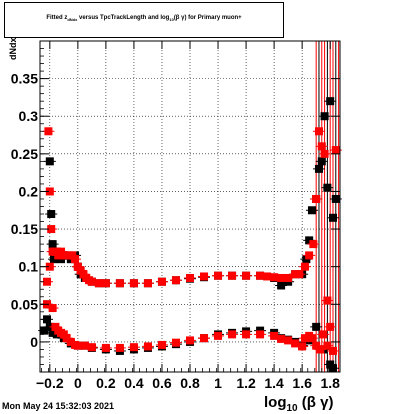  I want to click on x-tick-label: 1.6, so click(302, 383).